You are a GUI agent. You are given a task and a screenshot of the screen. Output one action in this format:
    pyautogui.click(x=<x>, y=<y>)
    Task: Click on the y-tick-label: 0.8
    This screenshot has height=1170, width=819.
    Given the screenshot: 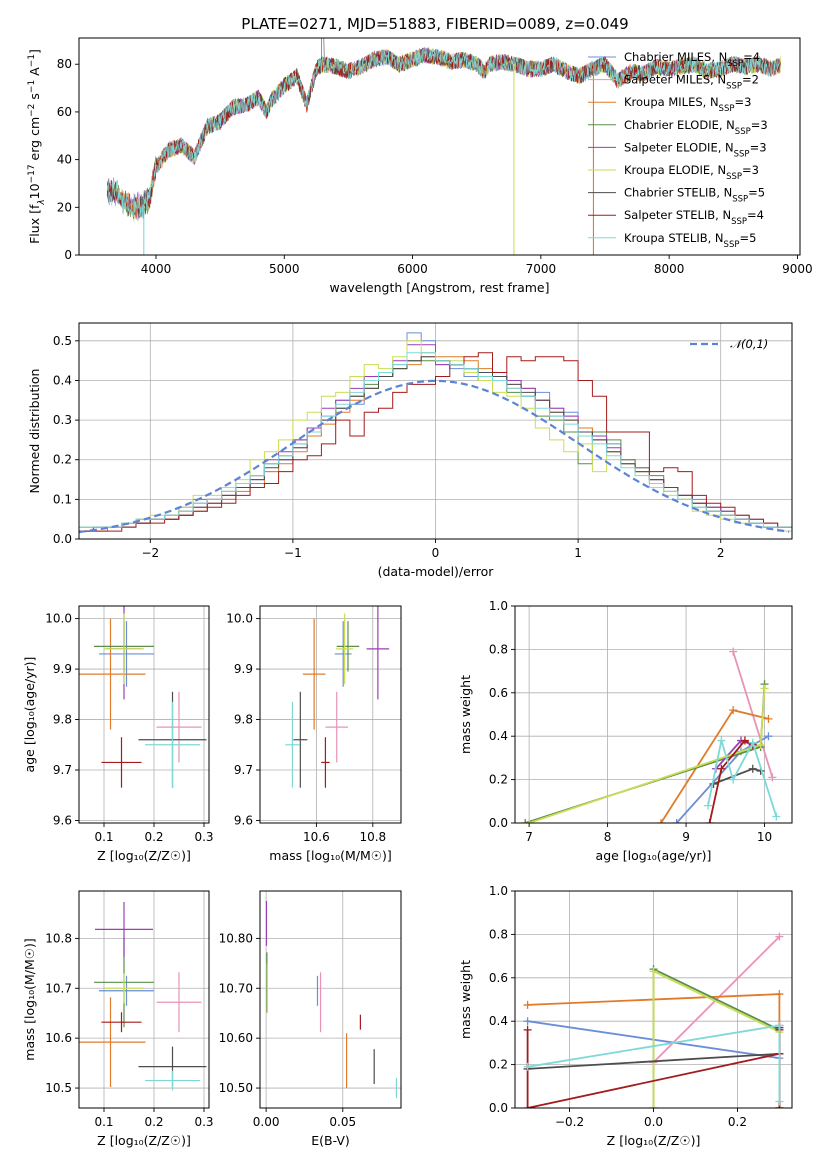 What is the action you would take?
    pyautogui.click(x=498, y=649)
    